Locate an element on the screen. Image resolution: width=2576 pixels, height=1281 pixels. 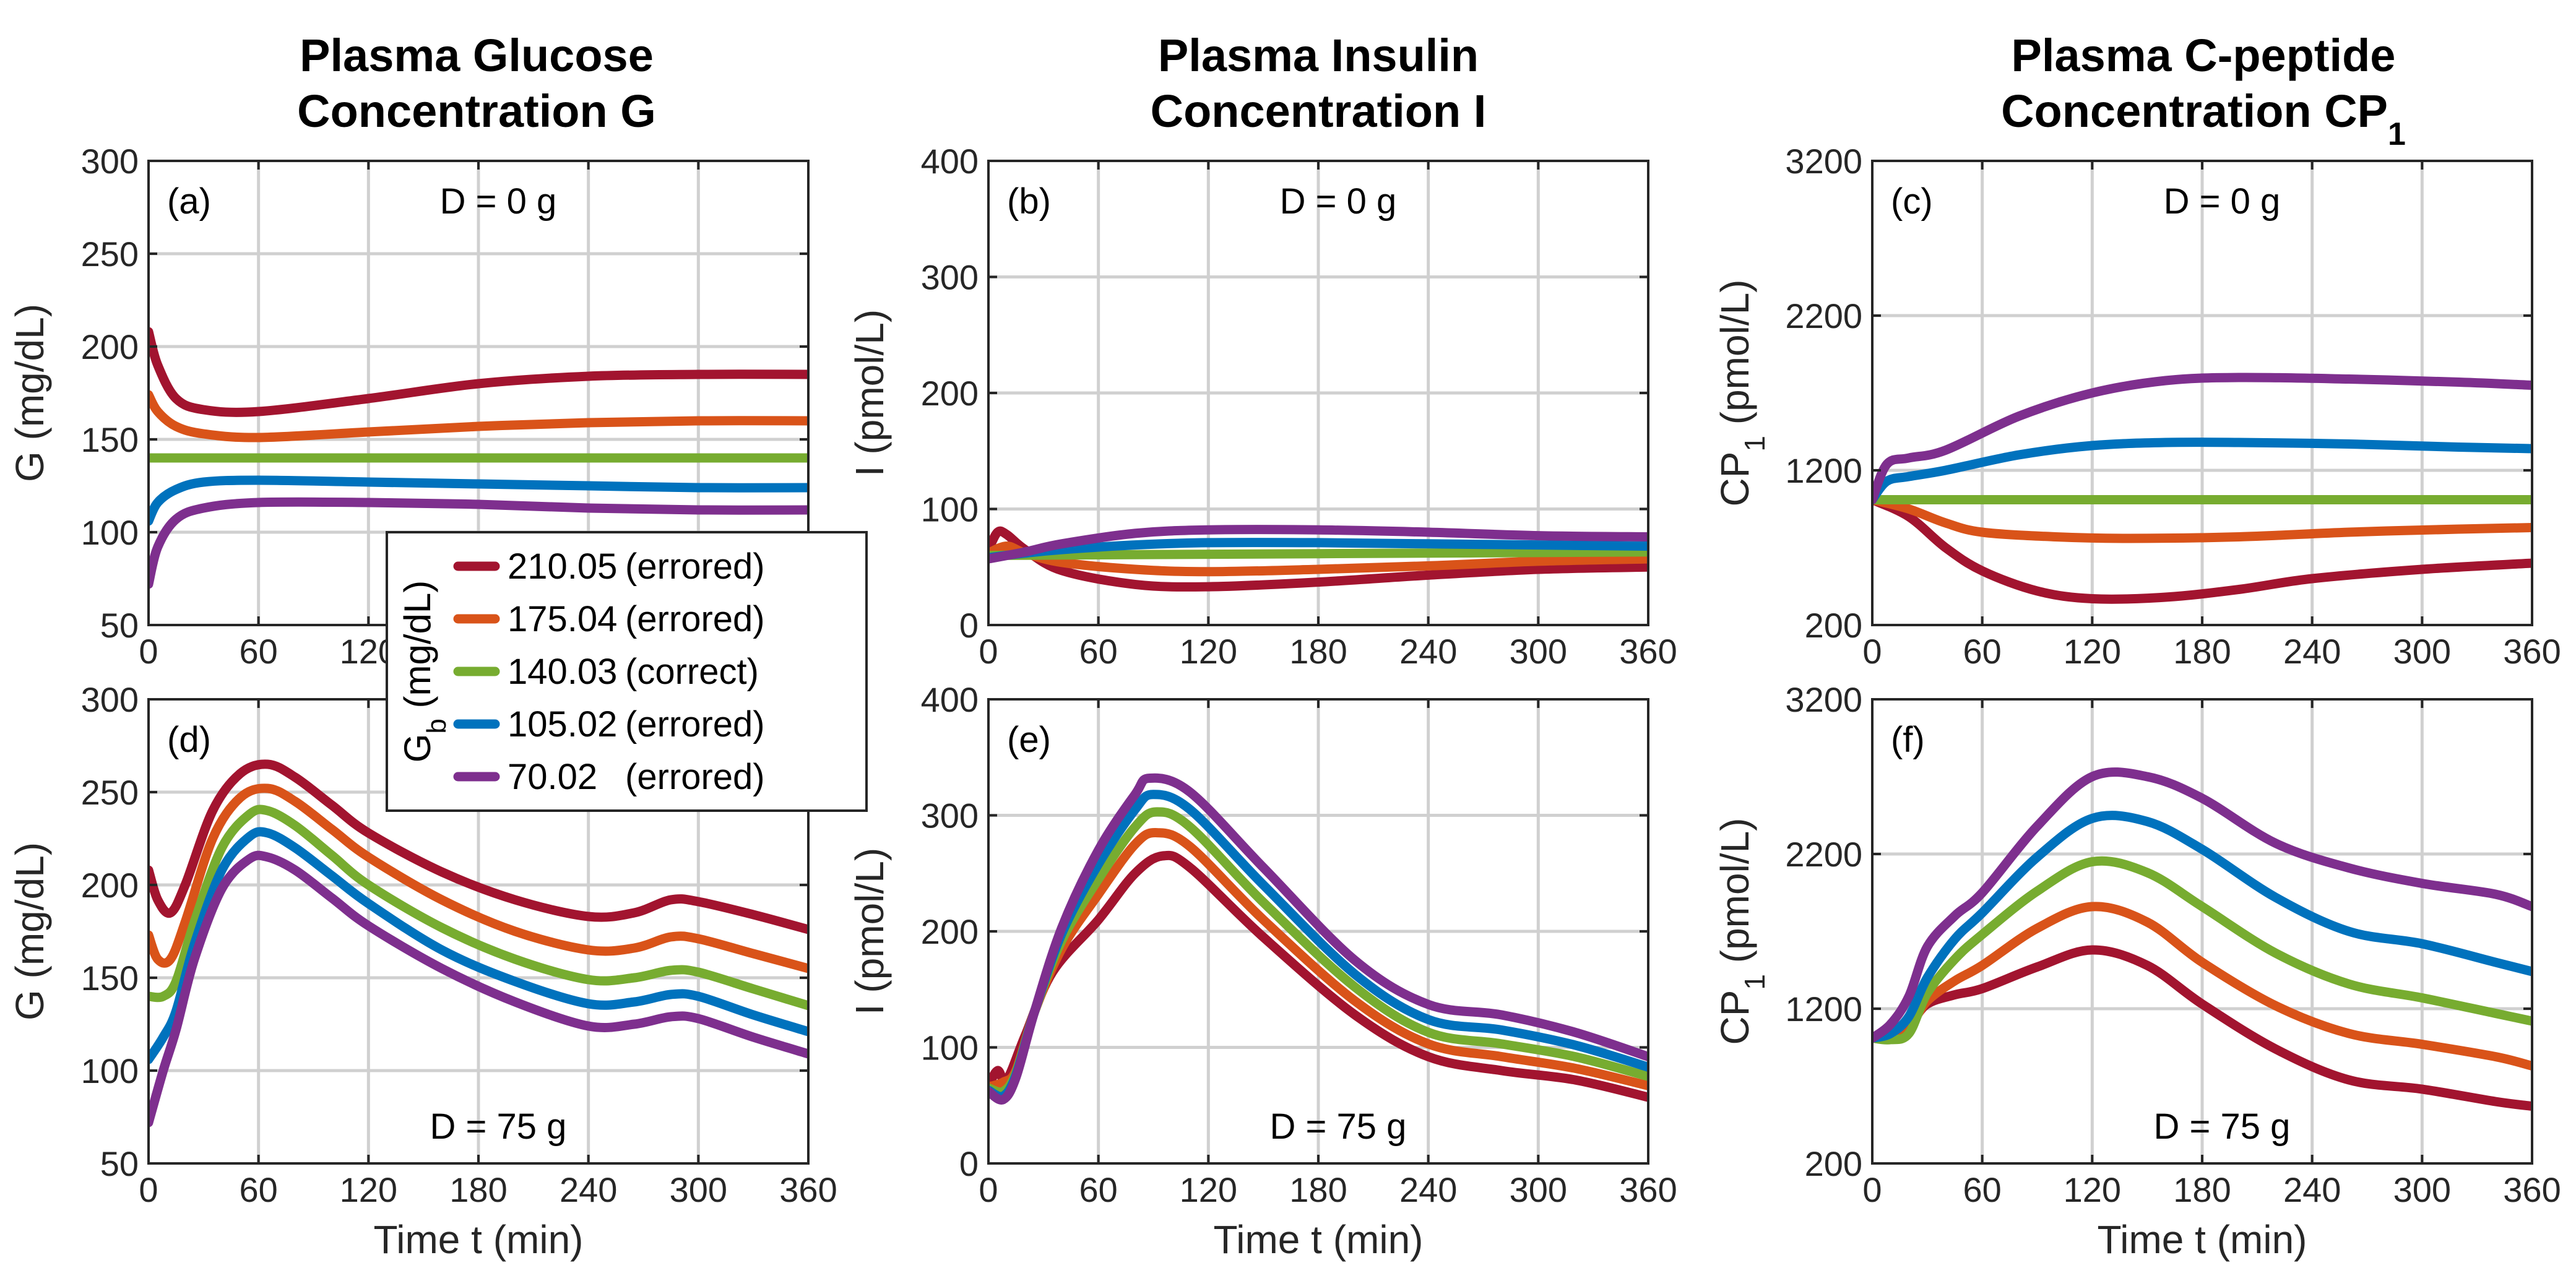
y-tick-label: 400 is located at coordinates (950, 699).